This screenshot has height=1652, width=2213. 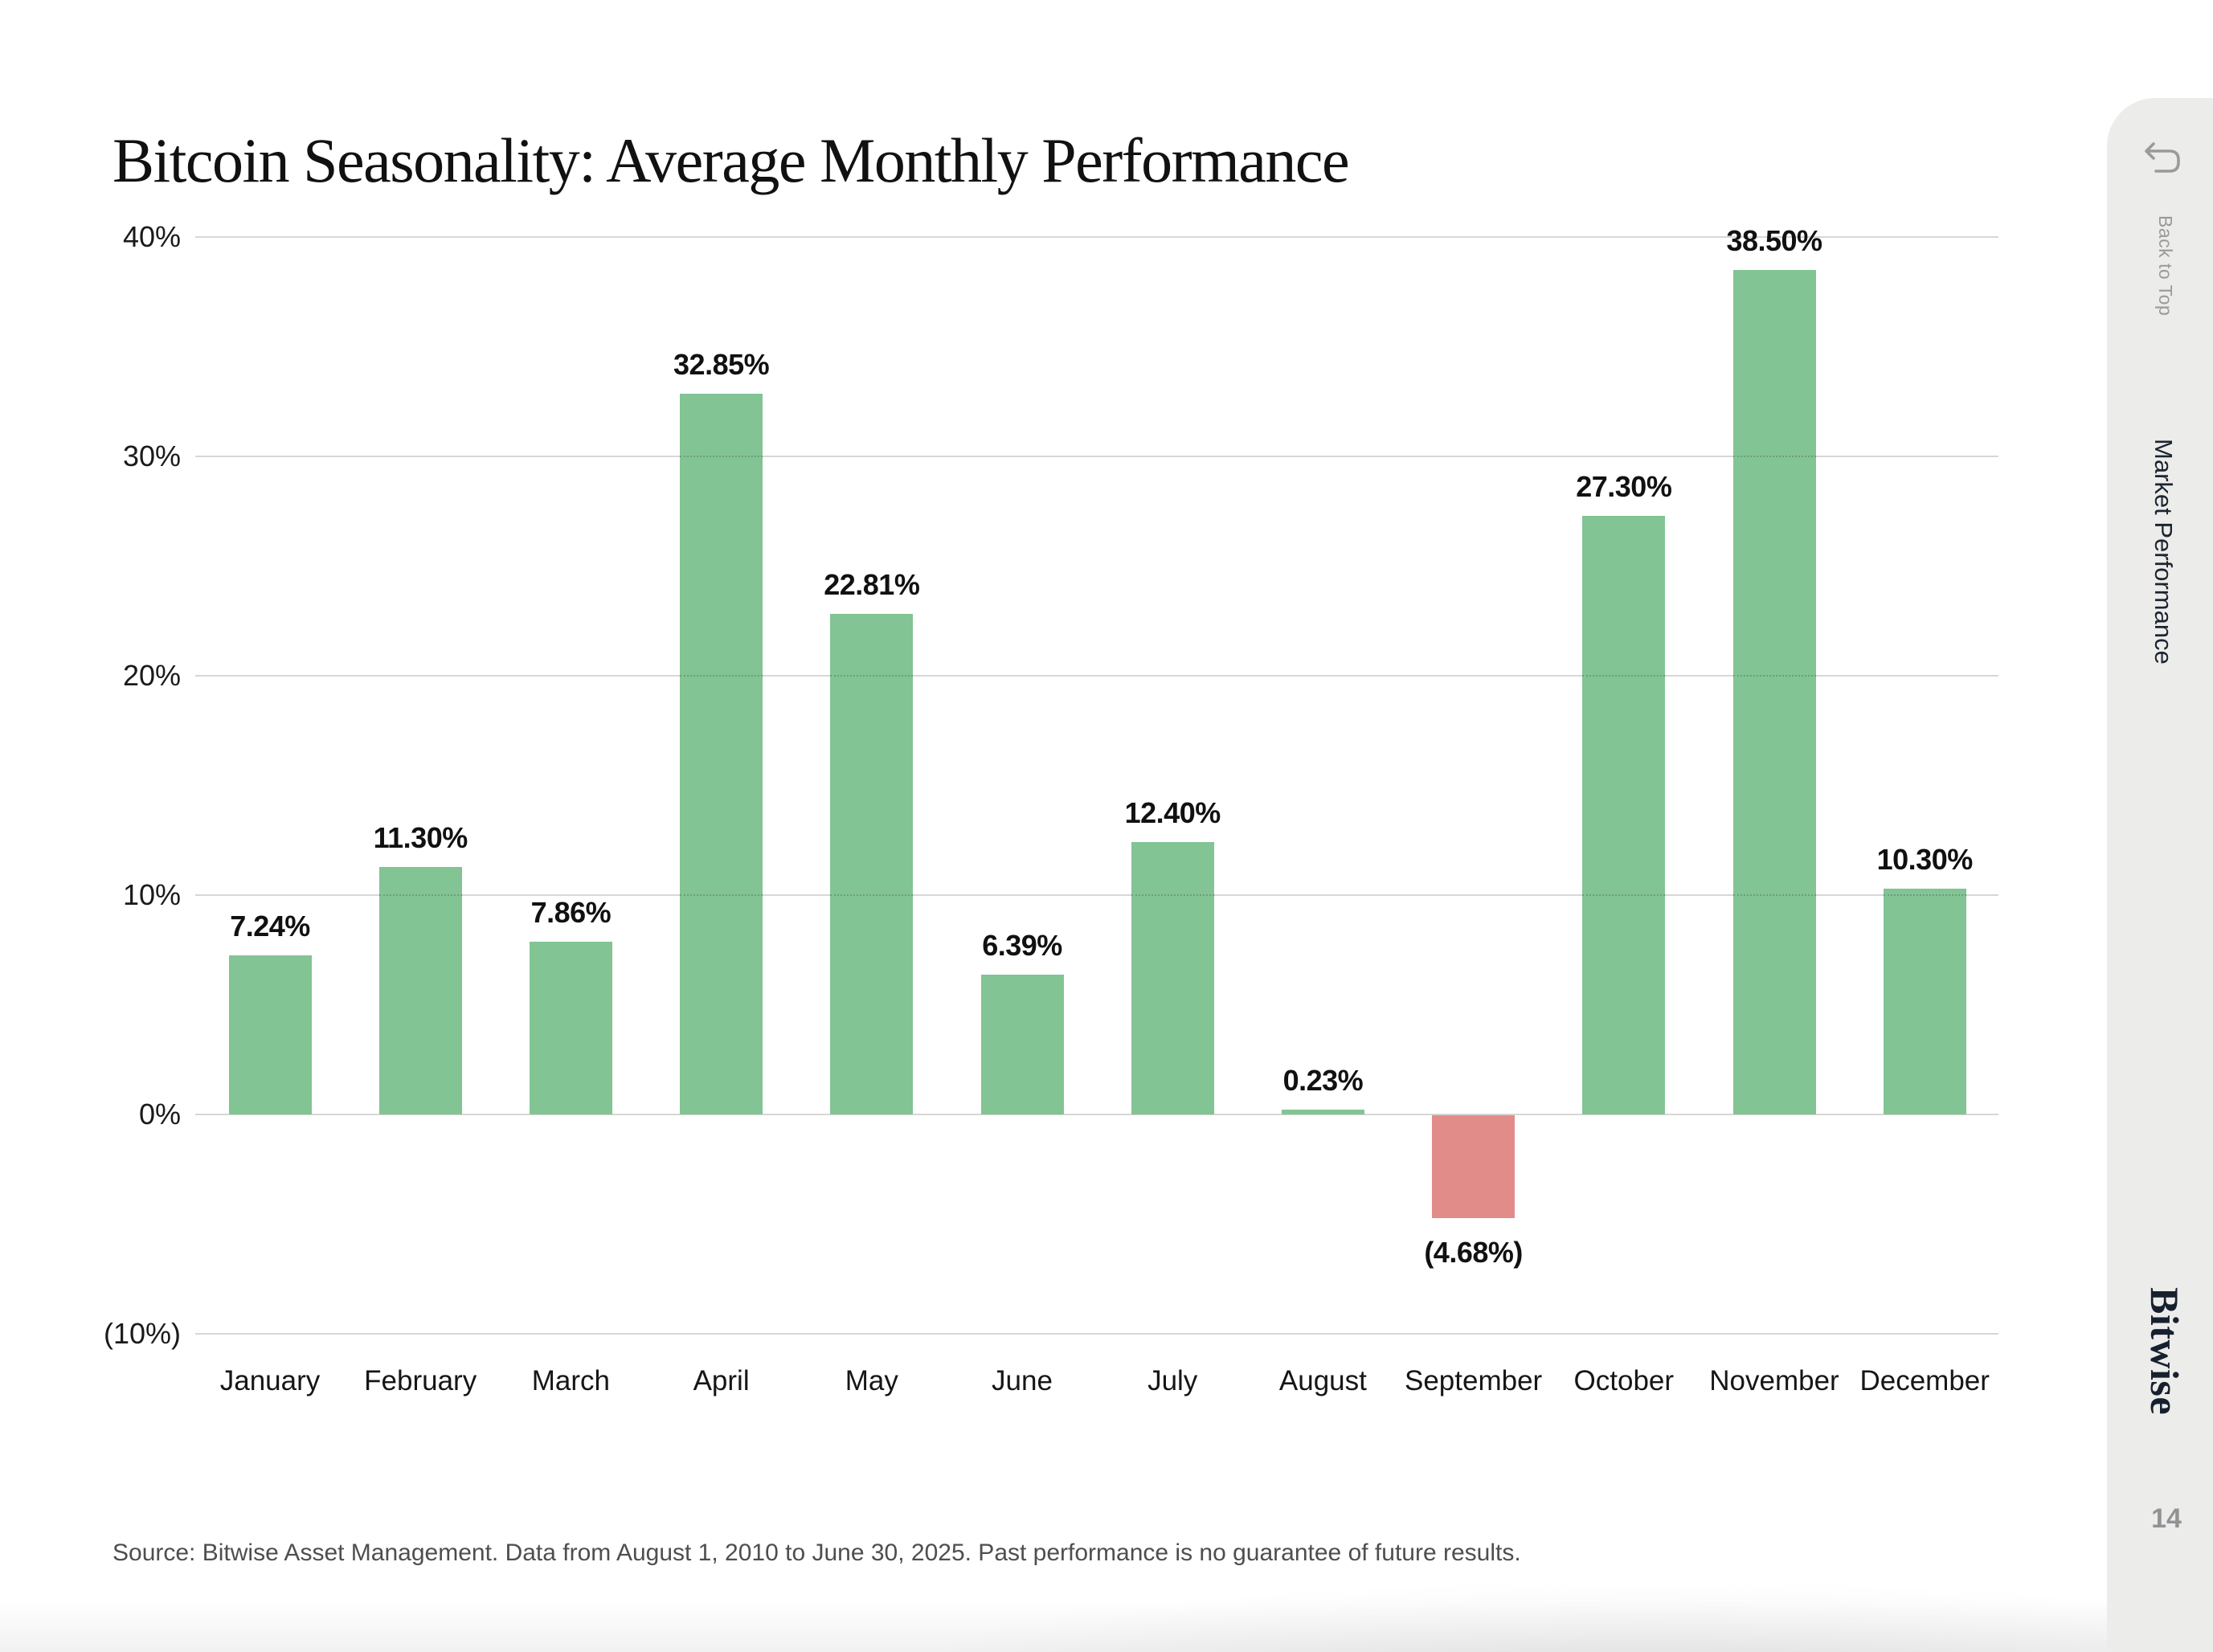 I want to click on value-label-july: 12.40%, so click(x=1172, y=813).